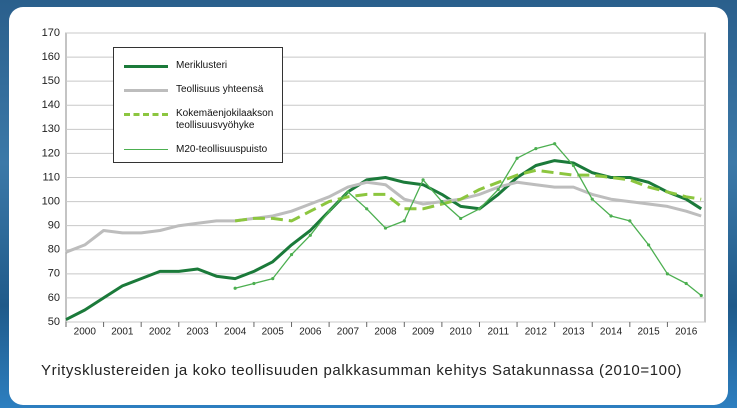 The width and height of the screenshot is (737, 408). Describe the element at coordinates (54, 274) in the screenshot. I see `y-tick-label: 70` at that location.